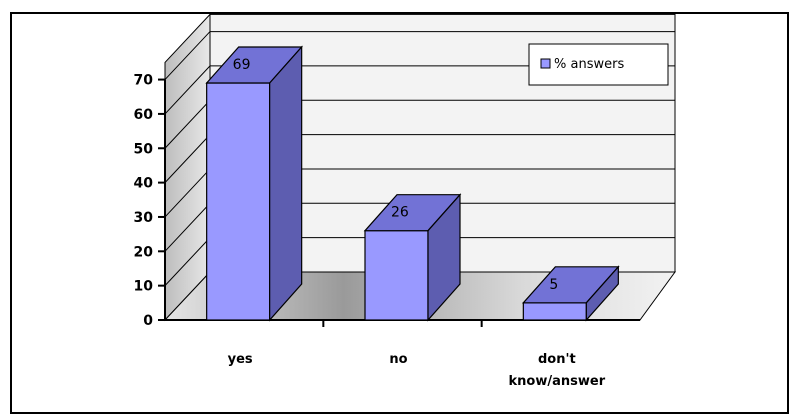 This screenshot has width=803, height=419. Describe the element at coordinates (148, 321) in the screenshot. I see `y-tick-label: 0` at that location.